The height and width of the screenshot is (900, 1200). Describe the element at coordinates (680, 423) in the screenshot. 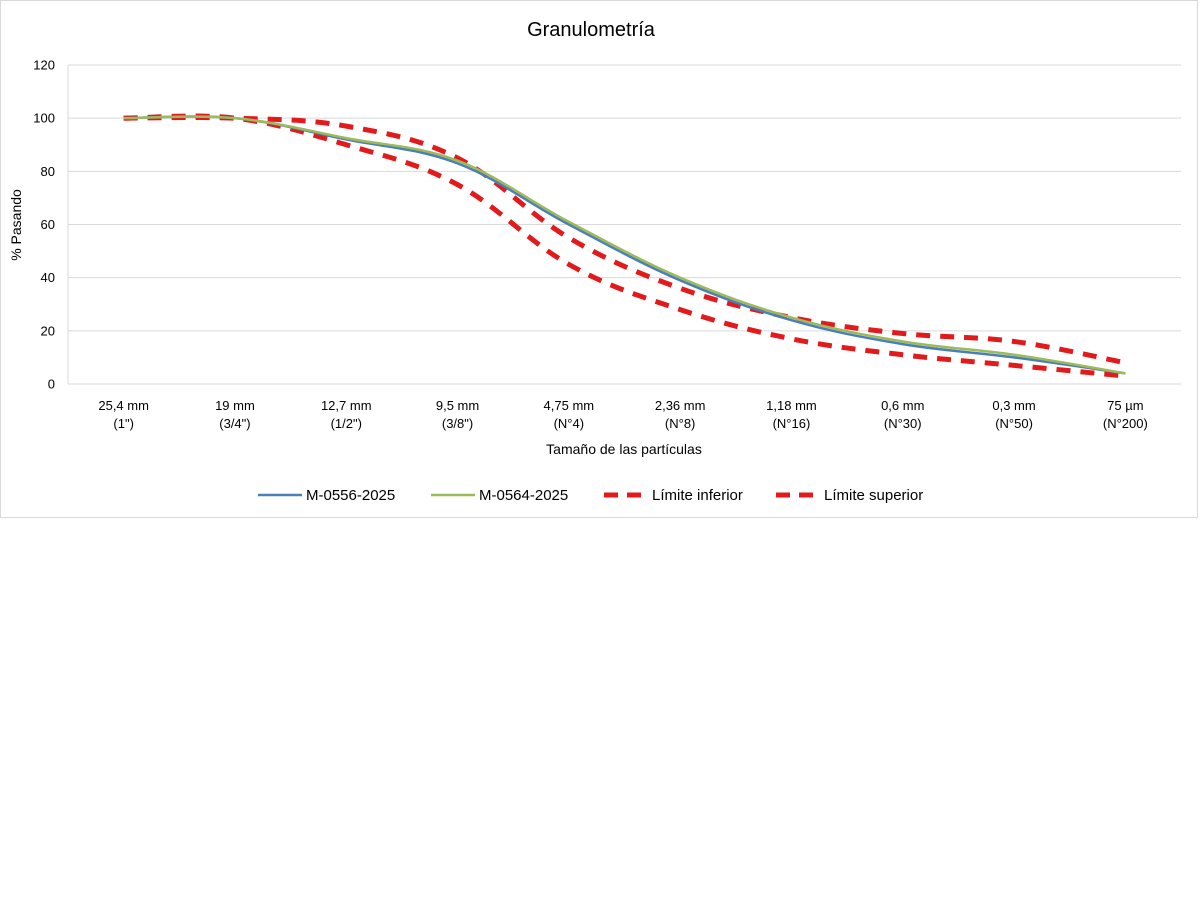

I see `x-tick-sublabel: (N°8)` at that location.